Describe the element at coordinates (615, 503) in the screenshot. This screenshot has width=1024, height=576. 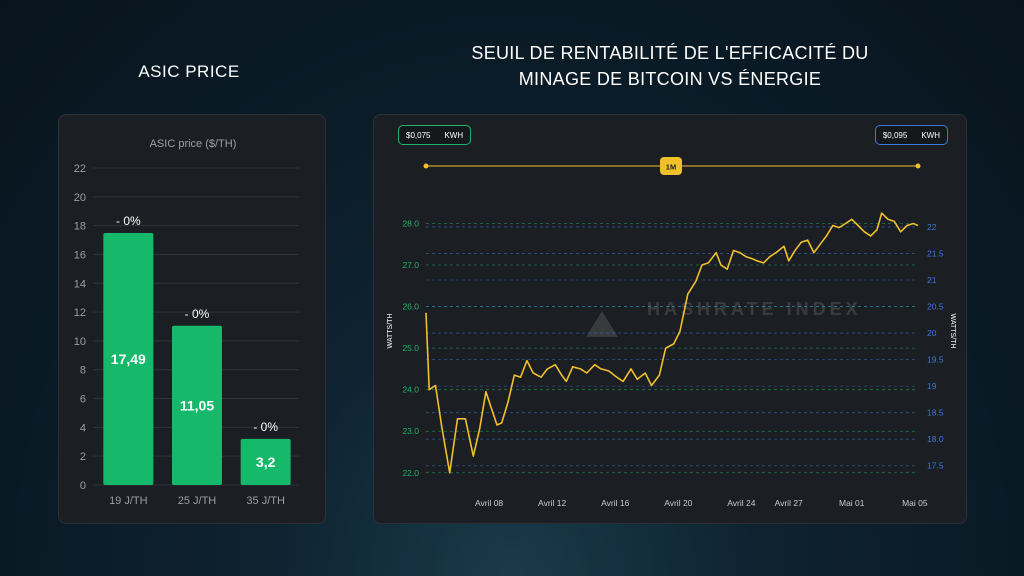
I see `x-tick-label: Avril 16` at that location.